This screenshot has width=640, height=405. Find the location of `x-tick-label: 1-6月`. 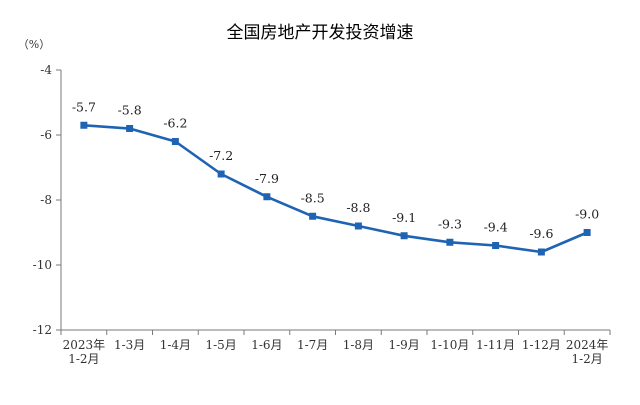

x-tick-label: 1-6月 is located at coordinates (266, 345).